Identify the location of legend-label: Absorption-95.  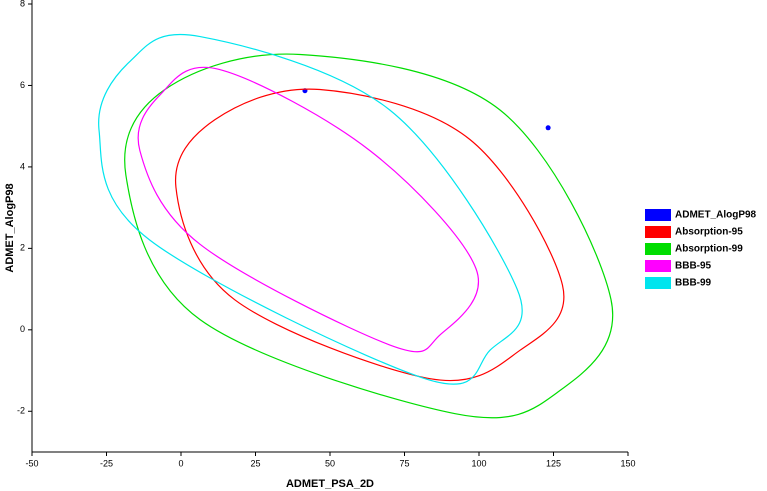
(709, 232).